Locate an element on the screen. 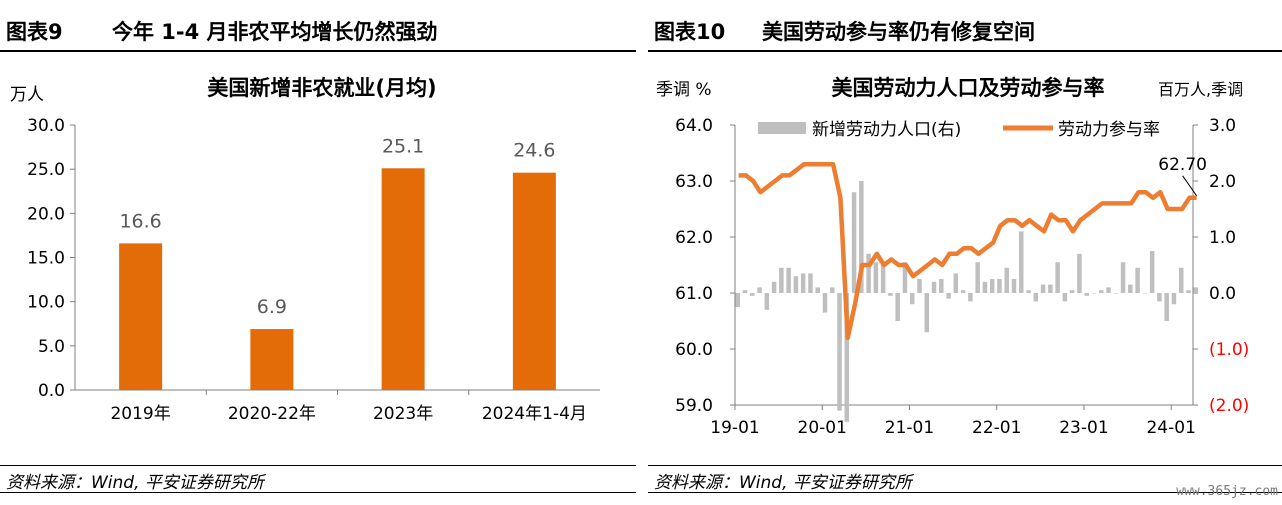  y-tick-label: 0.0 is located at coordinates (51, 391).